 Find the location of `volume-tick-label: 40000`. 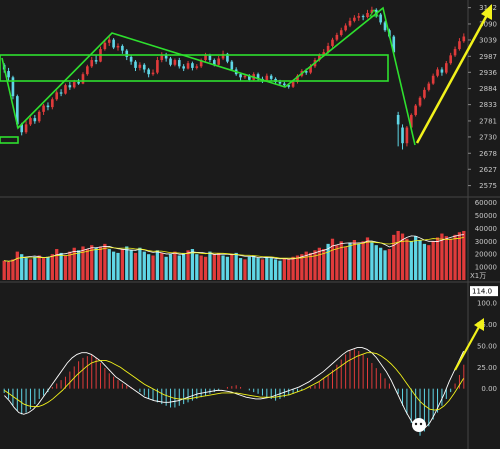

volume-tick-label: 40000 is located at coordinates (486, 229).